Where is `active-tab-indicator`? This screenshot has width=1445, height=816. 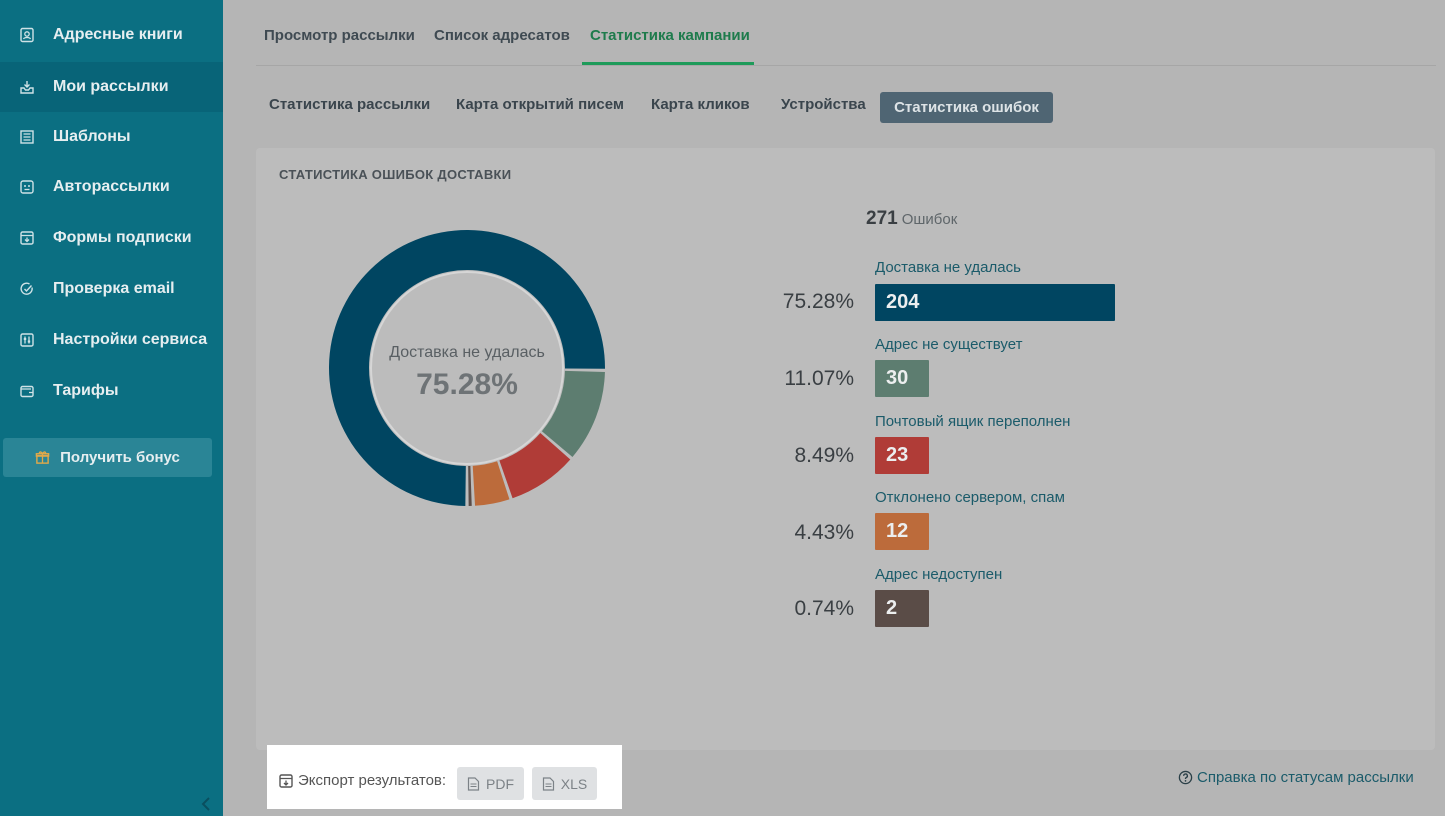
active-tab-indicator is located at coordinates (668, 63).